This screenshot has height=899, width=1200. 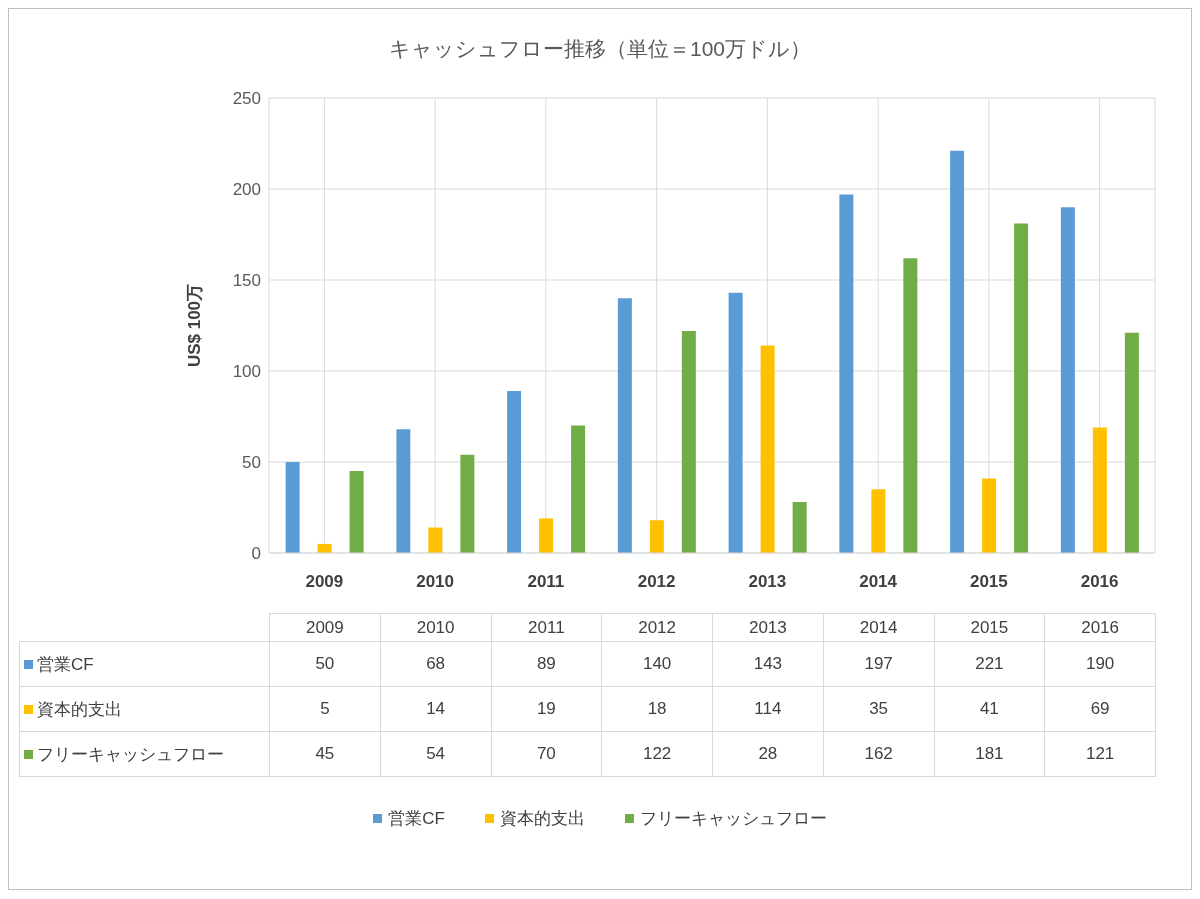 I want to click on data-label: 14, so click(x=435, y=709).